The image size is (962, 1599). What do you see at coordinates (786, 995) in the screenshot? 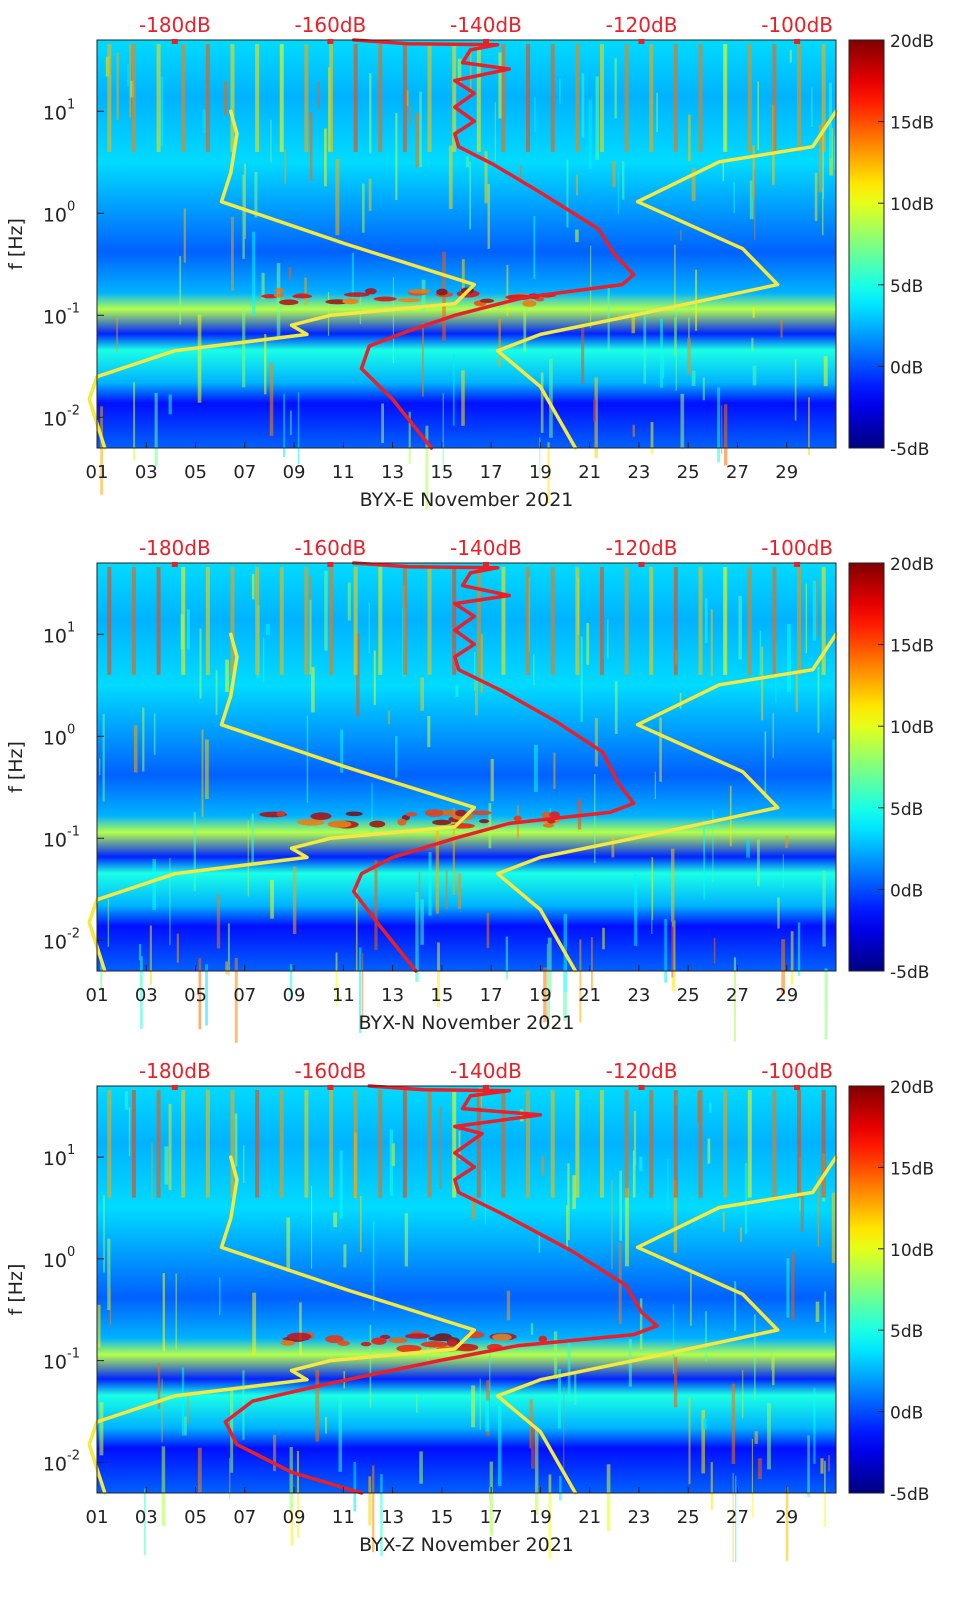
I see `x-tick-label: 29` at bounding box center [786, 995].